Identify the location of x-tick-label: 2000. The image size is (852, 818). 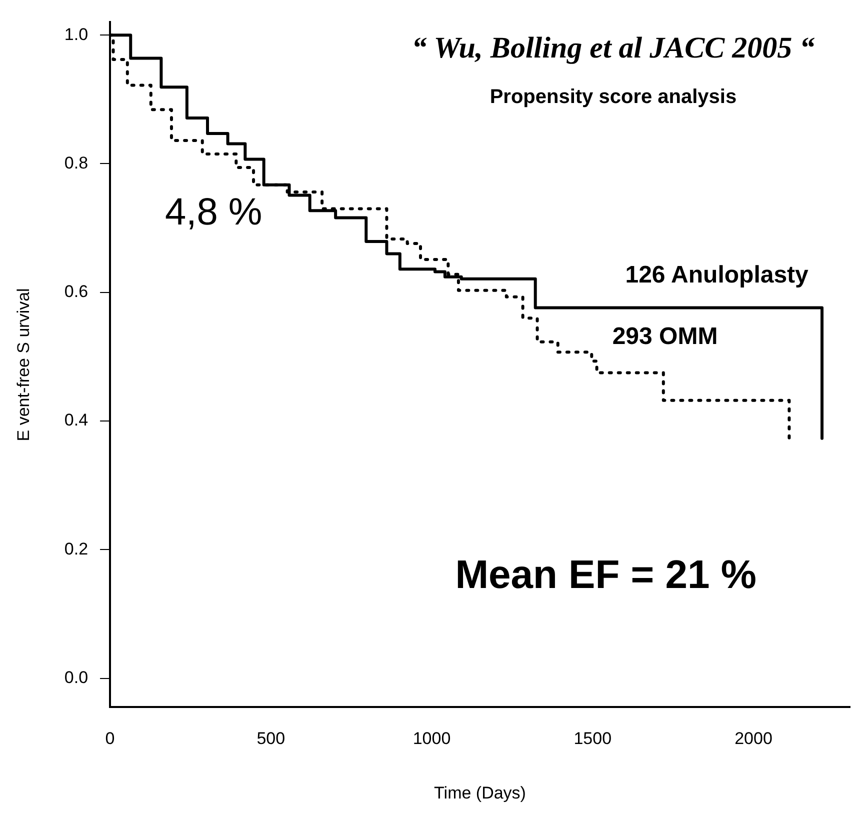
(753, 738).